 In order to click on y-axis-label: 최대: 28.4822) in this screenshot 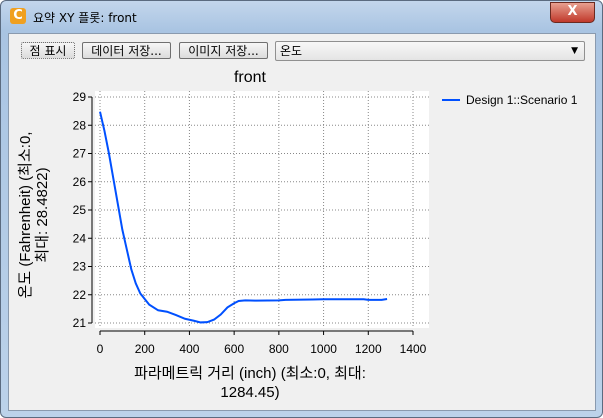, I will do `click(42, 214)`.